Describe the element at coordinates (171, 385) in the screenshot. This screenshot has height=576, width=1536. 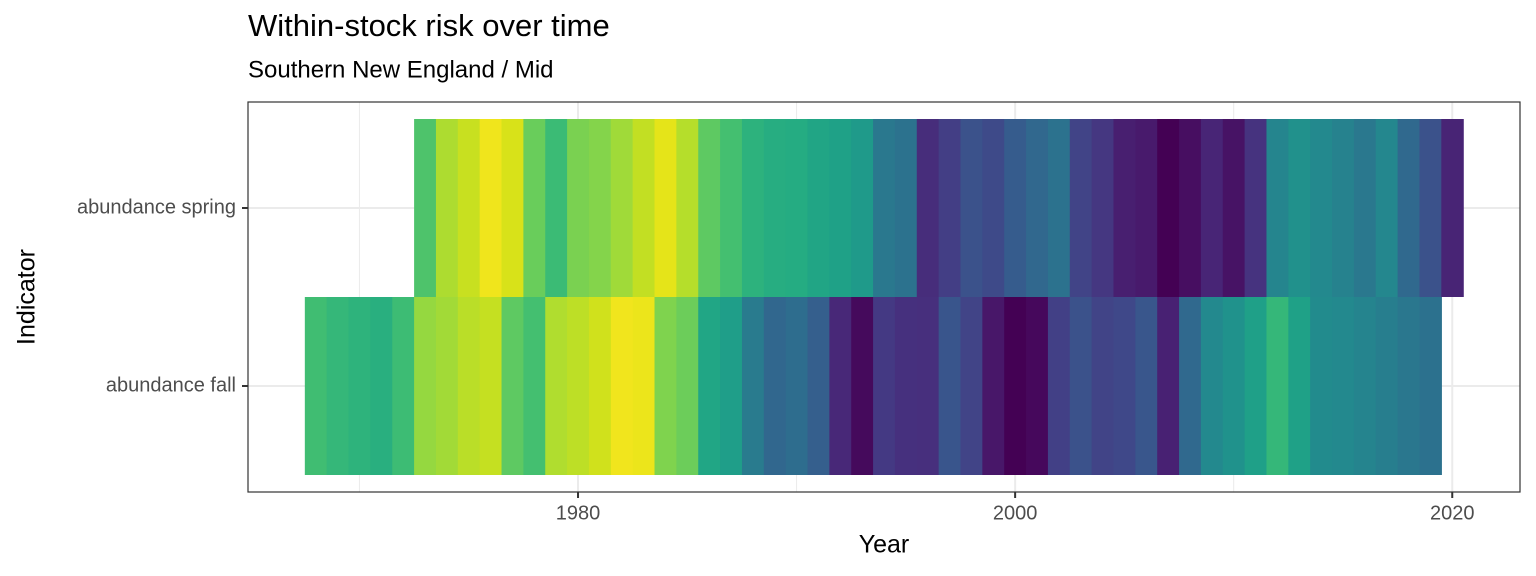
I see `y-tick-label: abundance fall` at that location.